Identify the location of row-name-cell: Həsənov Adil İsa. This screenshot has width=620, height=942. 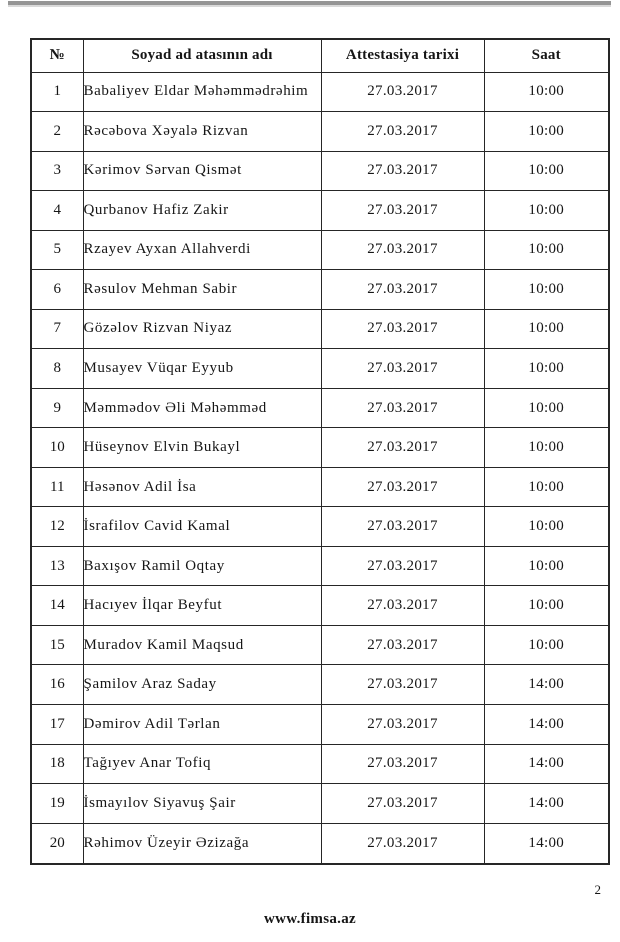
(202, 487).